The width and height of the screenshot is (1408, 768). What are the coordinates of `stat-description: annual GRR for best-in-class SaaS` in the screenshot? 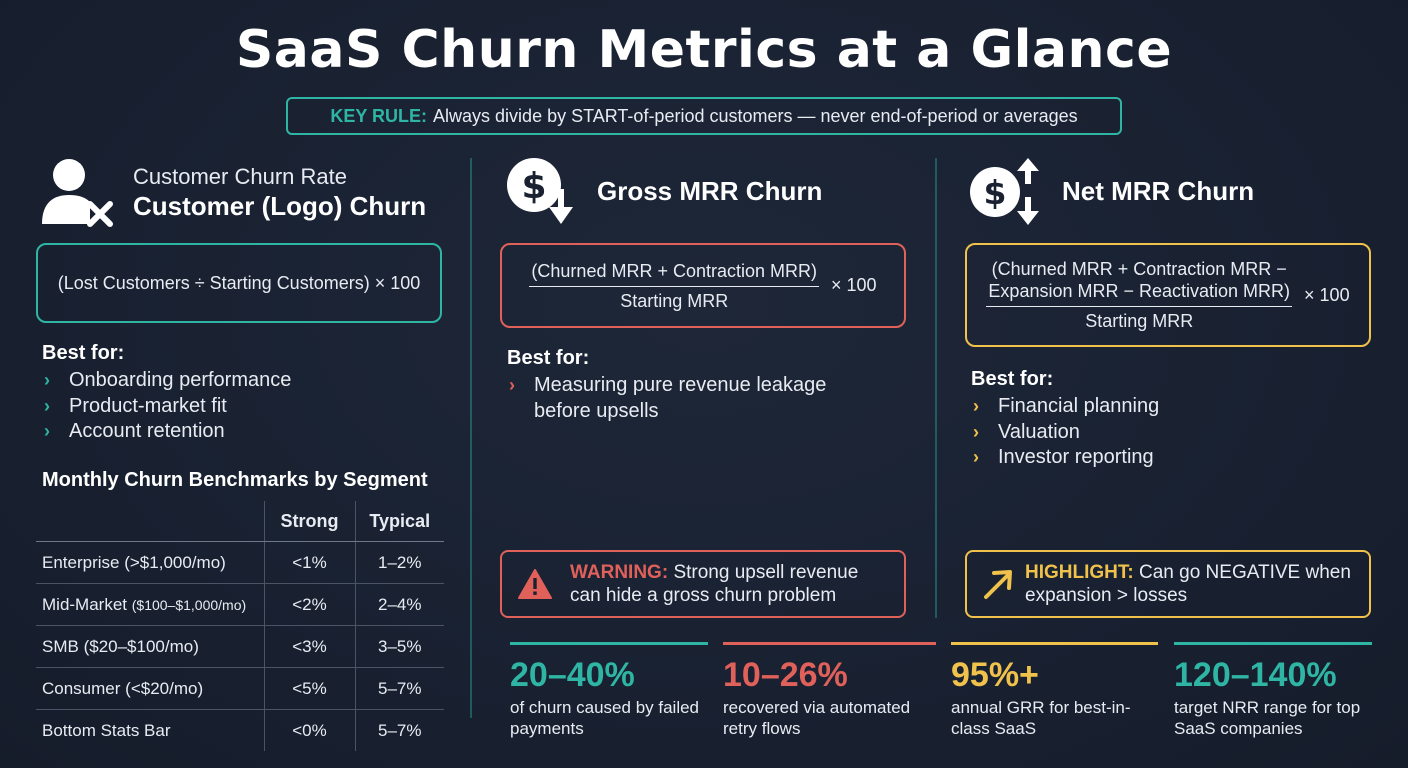 It's located at (1041, 718).